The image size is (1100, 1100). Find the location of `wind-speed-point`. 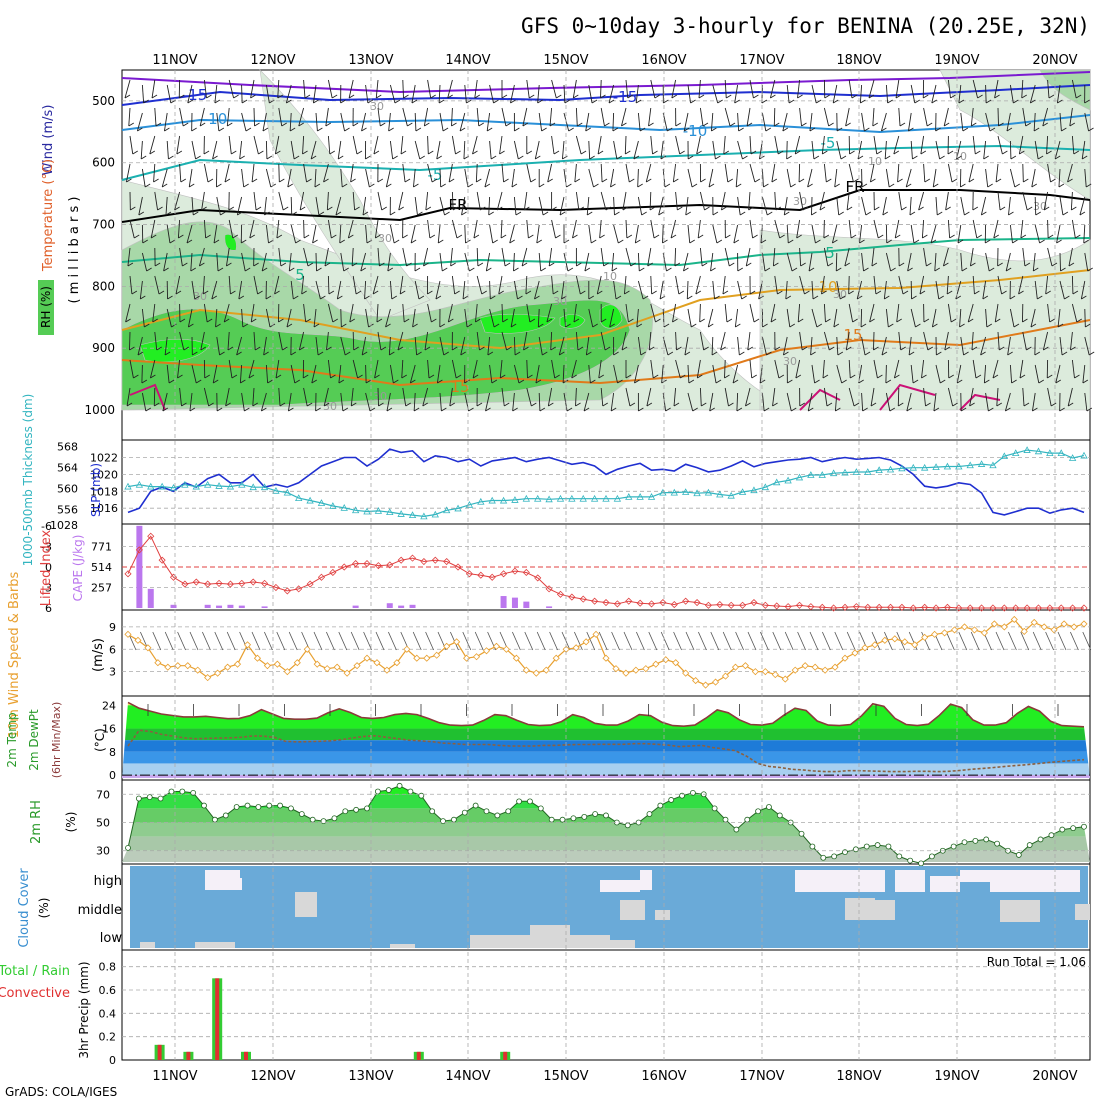

wind-speed-point is located at coordinates (586, 642).